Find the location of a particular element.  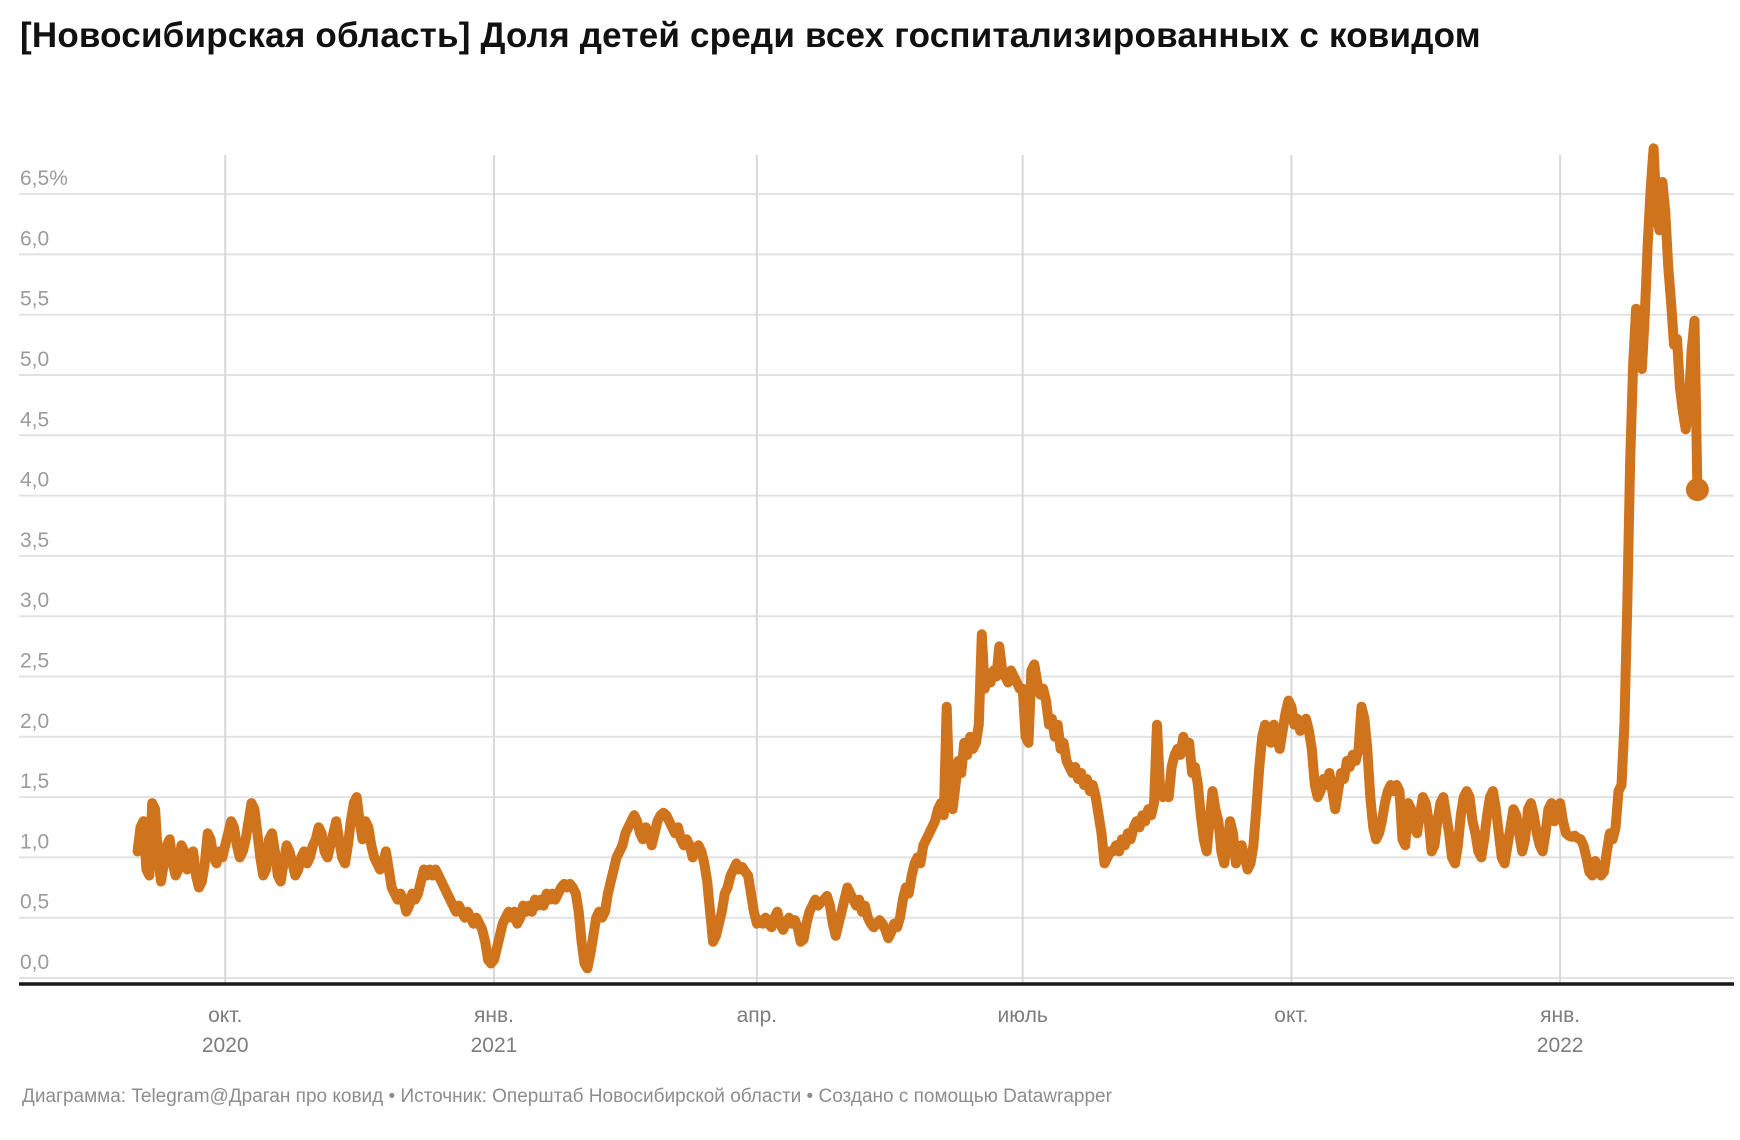

y-tick-label: 0,5 is located at coordinates (34, 902).